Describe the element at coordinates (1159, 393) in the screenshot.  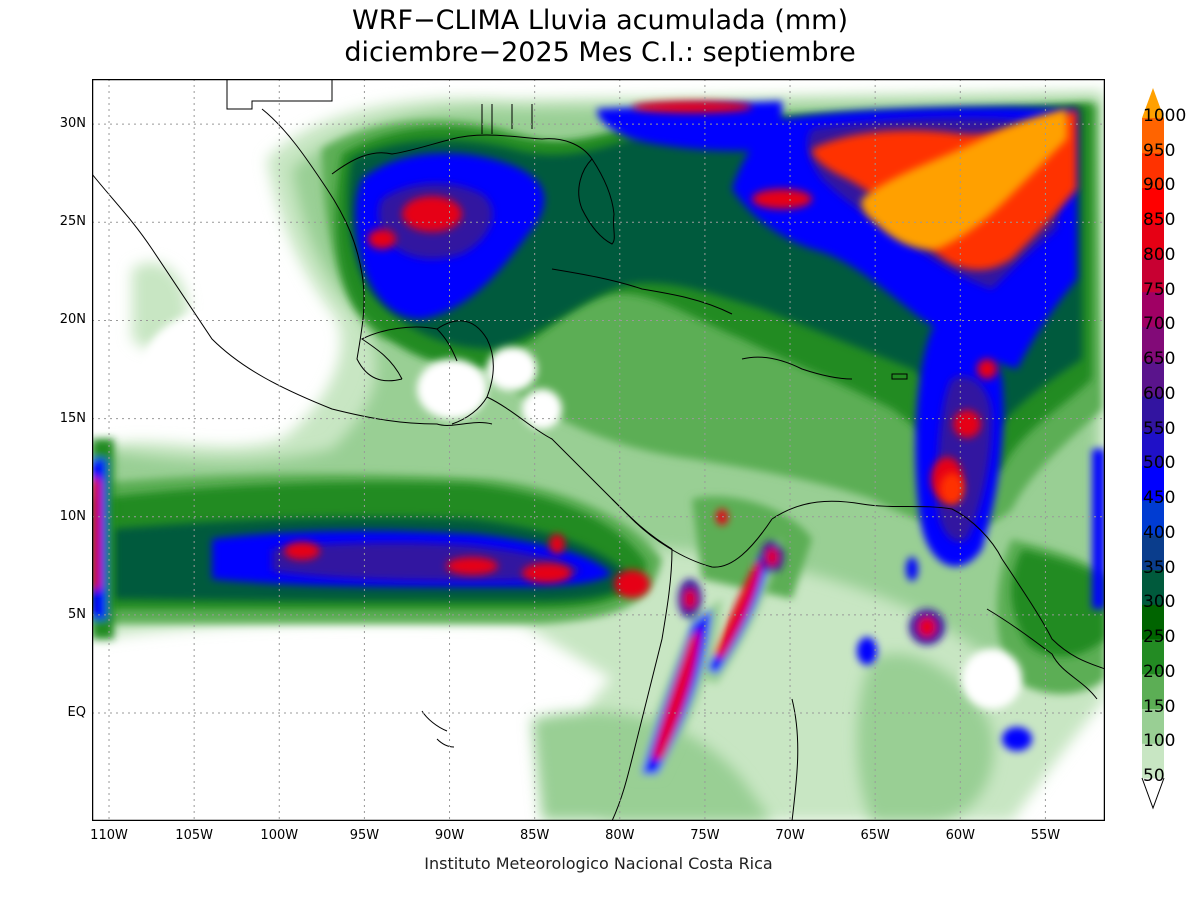
I see `legend-label: 600` at that location.